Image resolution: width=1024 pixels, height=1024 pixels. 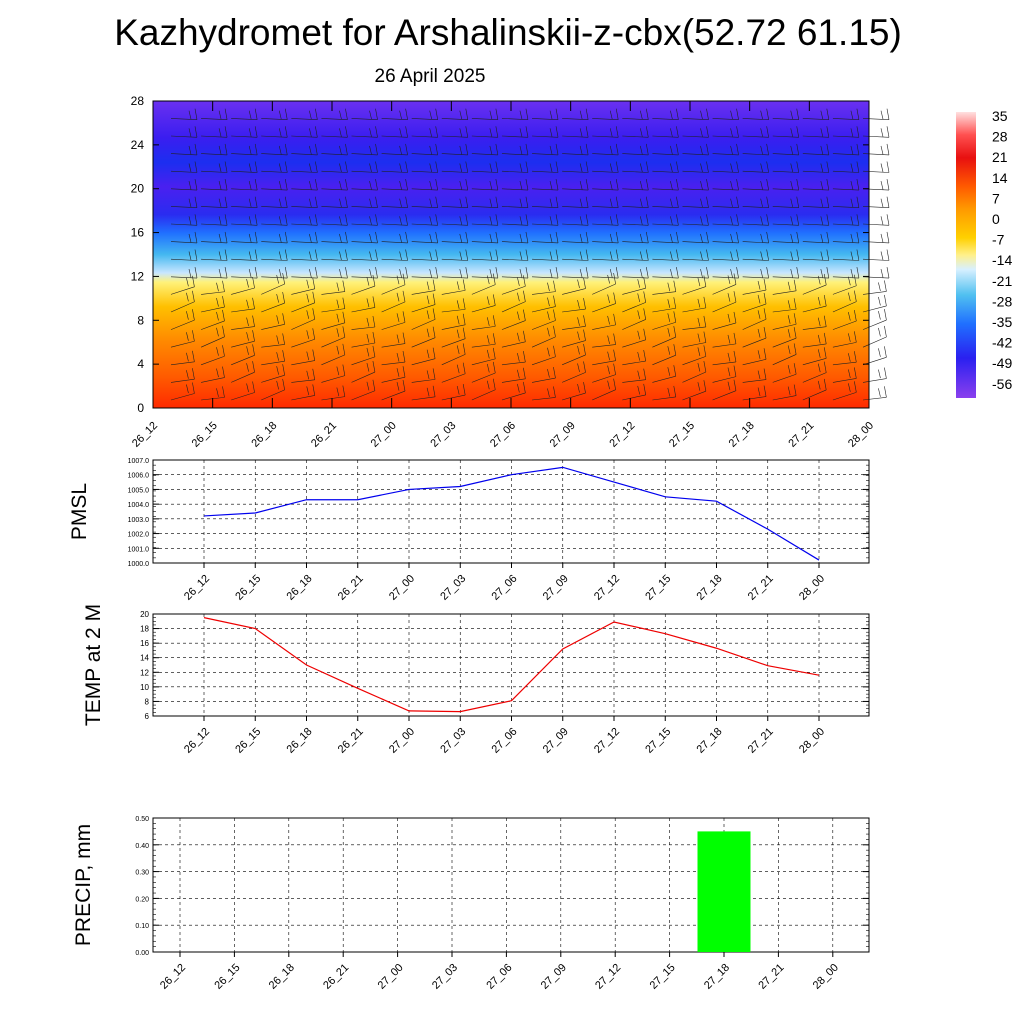 I want to click on heatmap-x-tick-label: 27_12, so click(x=622, y=435).